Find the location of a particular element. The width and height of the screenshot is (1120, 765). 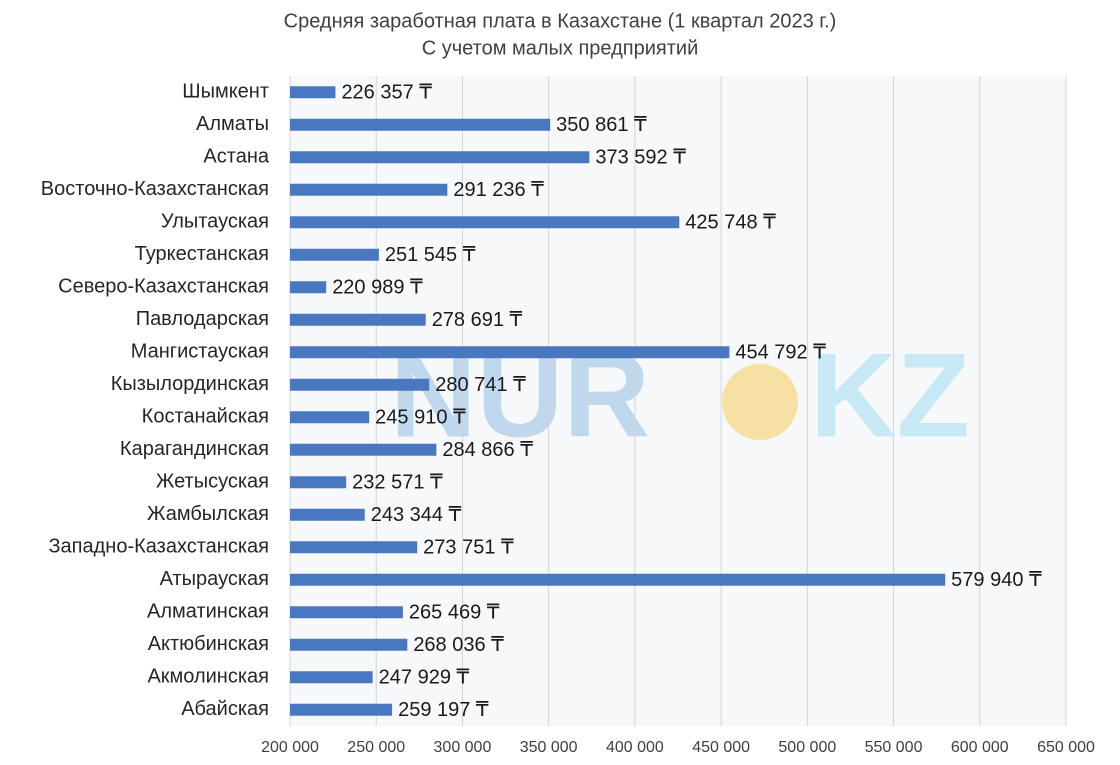

data-label: 220 989 ₸ is located at coordinates (377, 288).